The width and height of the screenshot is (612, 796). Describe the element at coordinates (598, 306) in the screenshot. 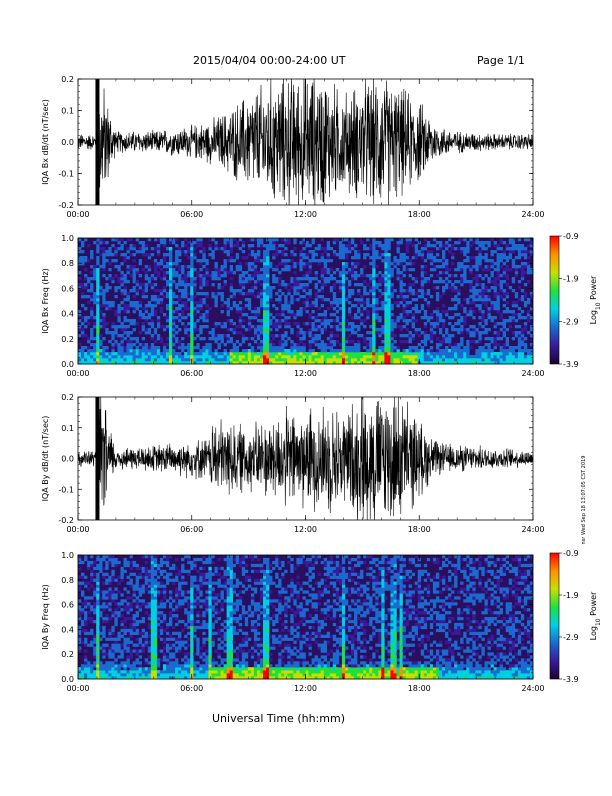

I see `colorbar-label-sub: 10` at that location.